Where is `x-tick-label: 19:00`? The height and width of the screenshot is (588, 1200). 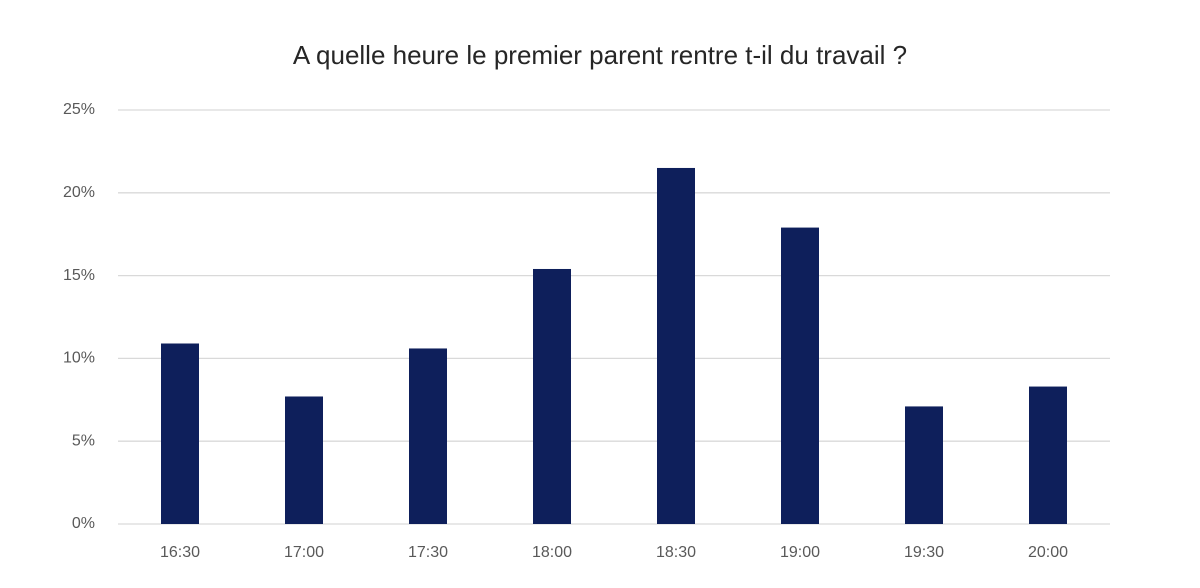 x-tick-label: 19:00 is located at coordinates (800, 552).